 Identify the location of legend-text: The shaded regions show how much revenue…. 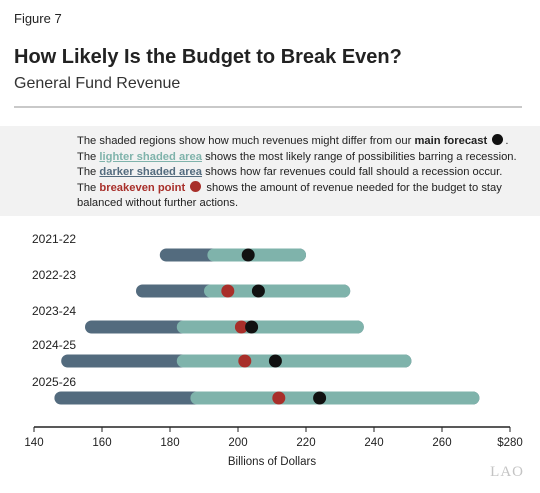
(302, 173).